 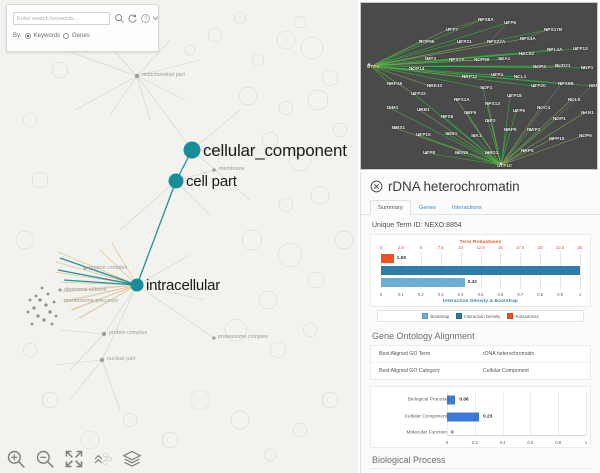 What do you see at coordinates (520, 247) in the screenshot?
I see `axis-tick-label-top: 17.5` at bounding box center [520, 247].